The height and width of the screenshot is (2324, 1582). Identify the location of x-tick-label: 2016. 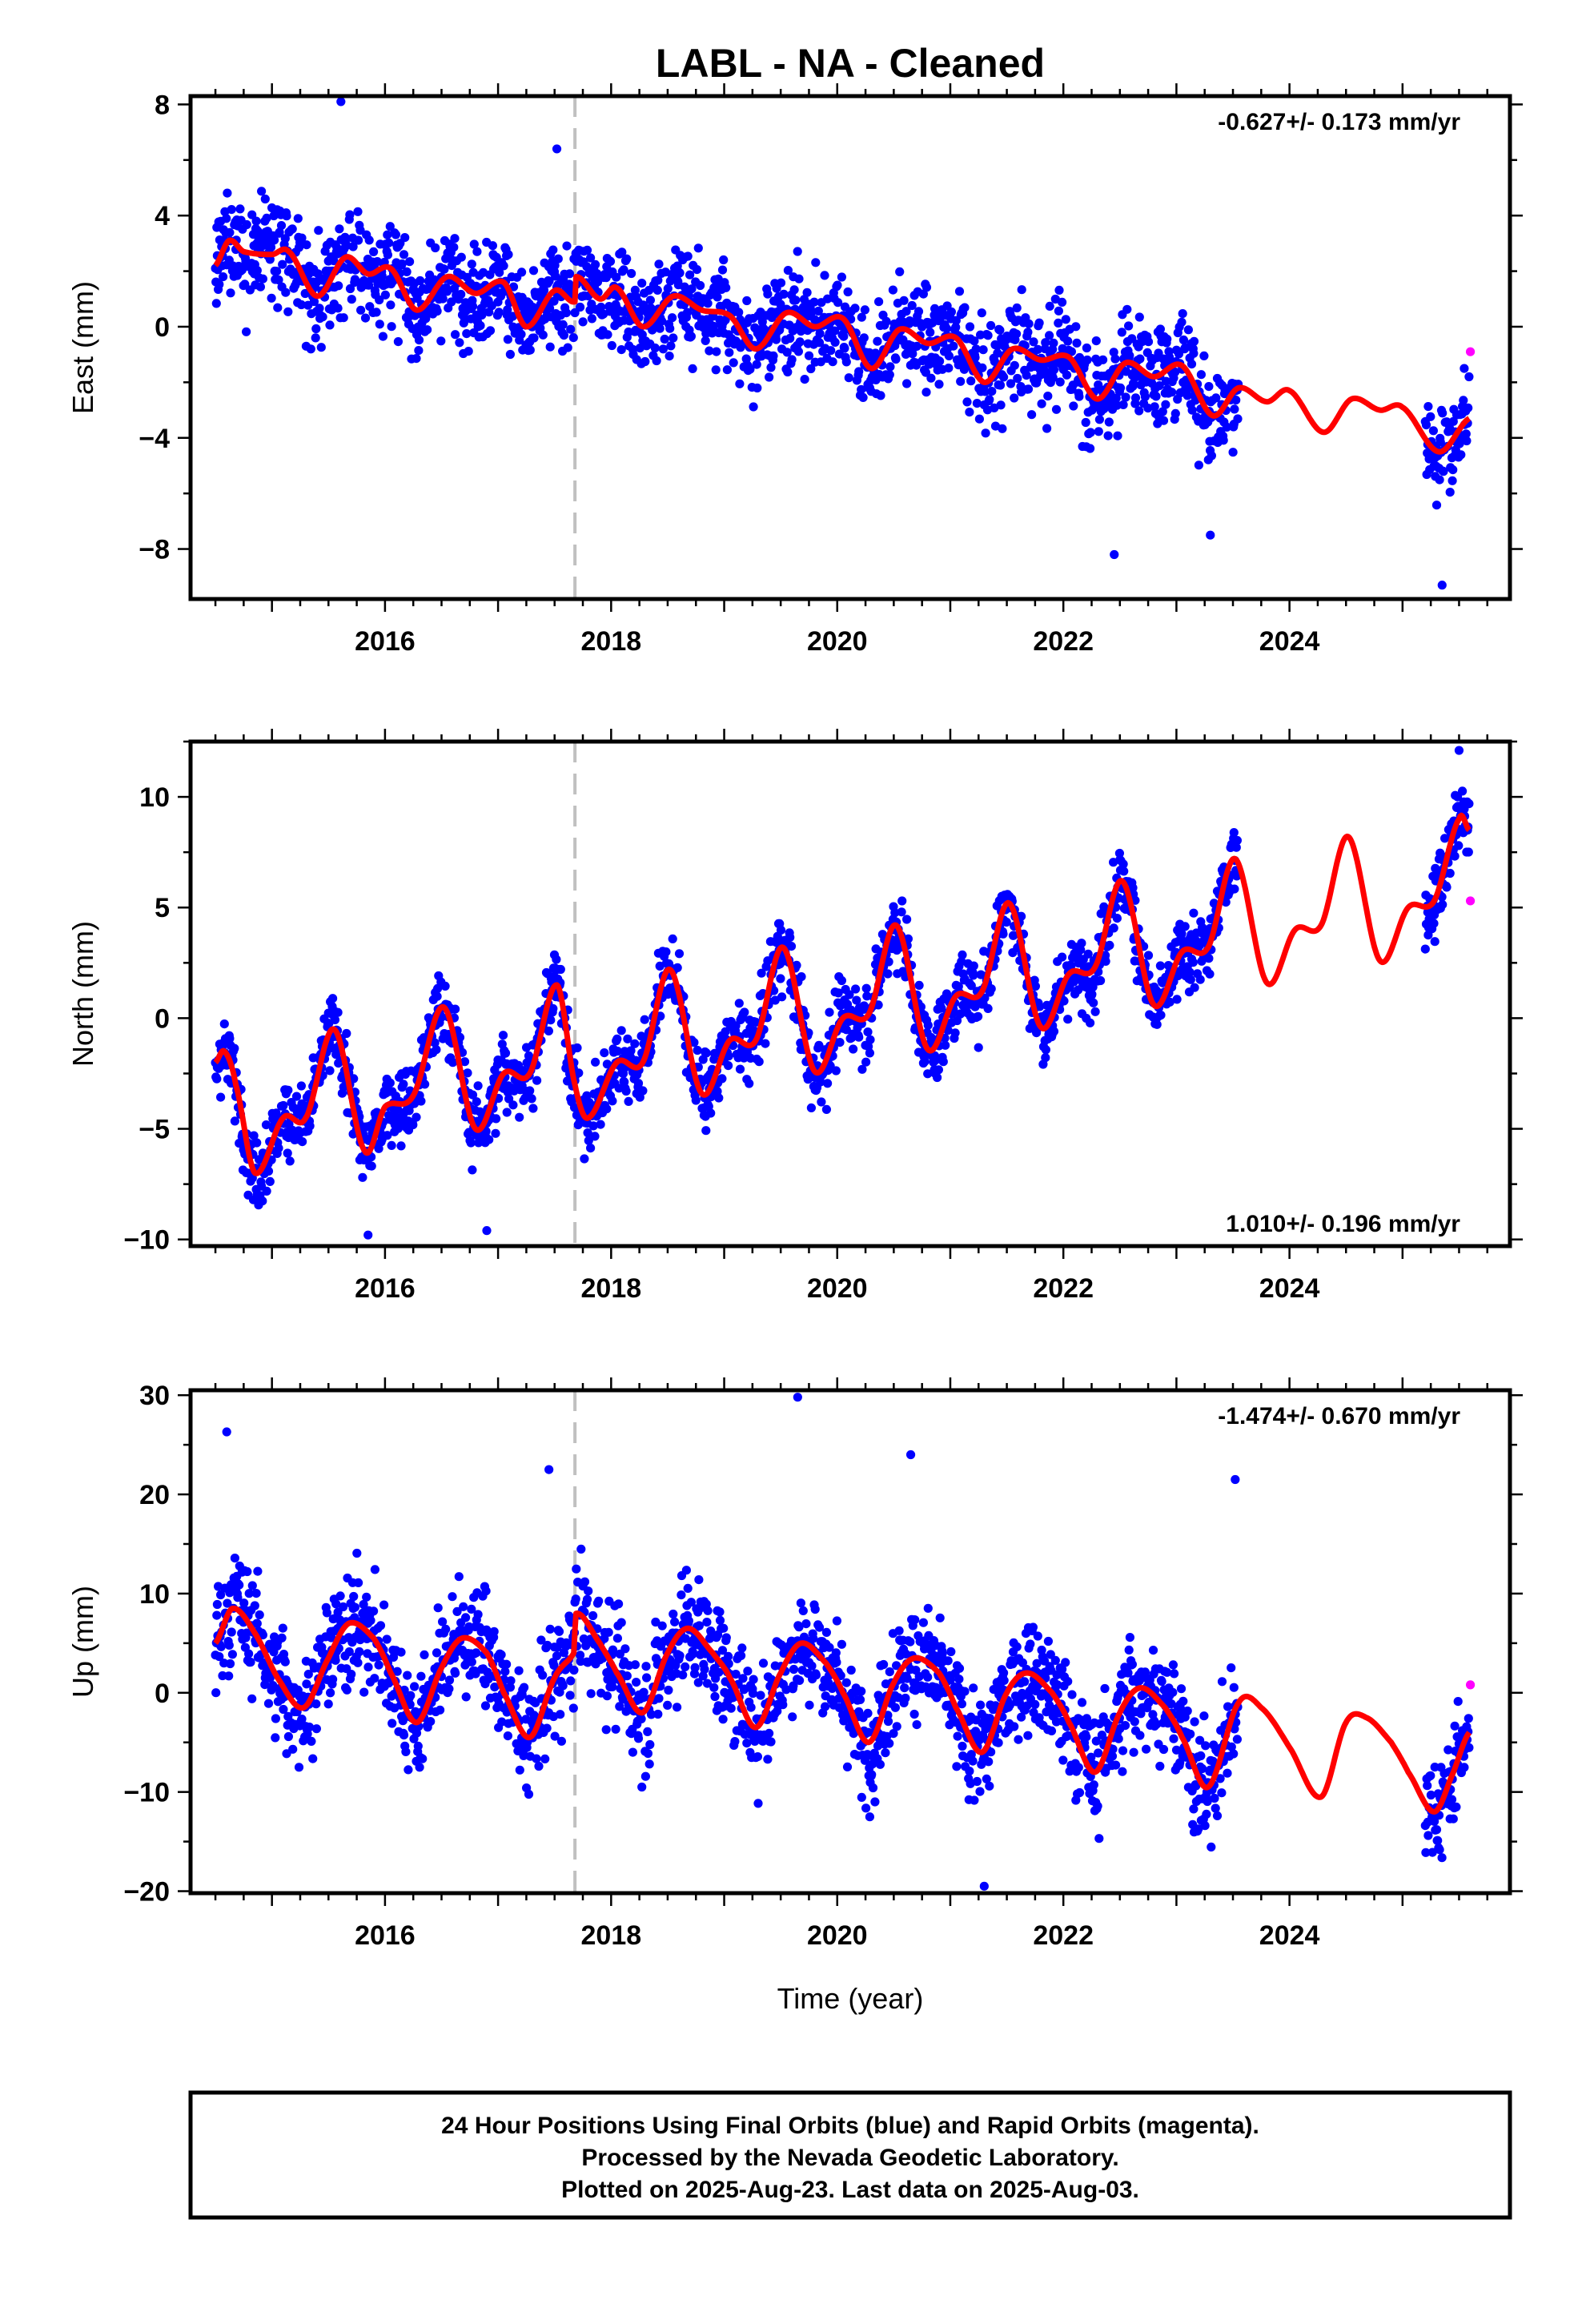
(385, 1288).